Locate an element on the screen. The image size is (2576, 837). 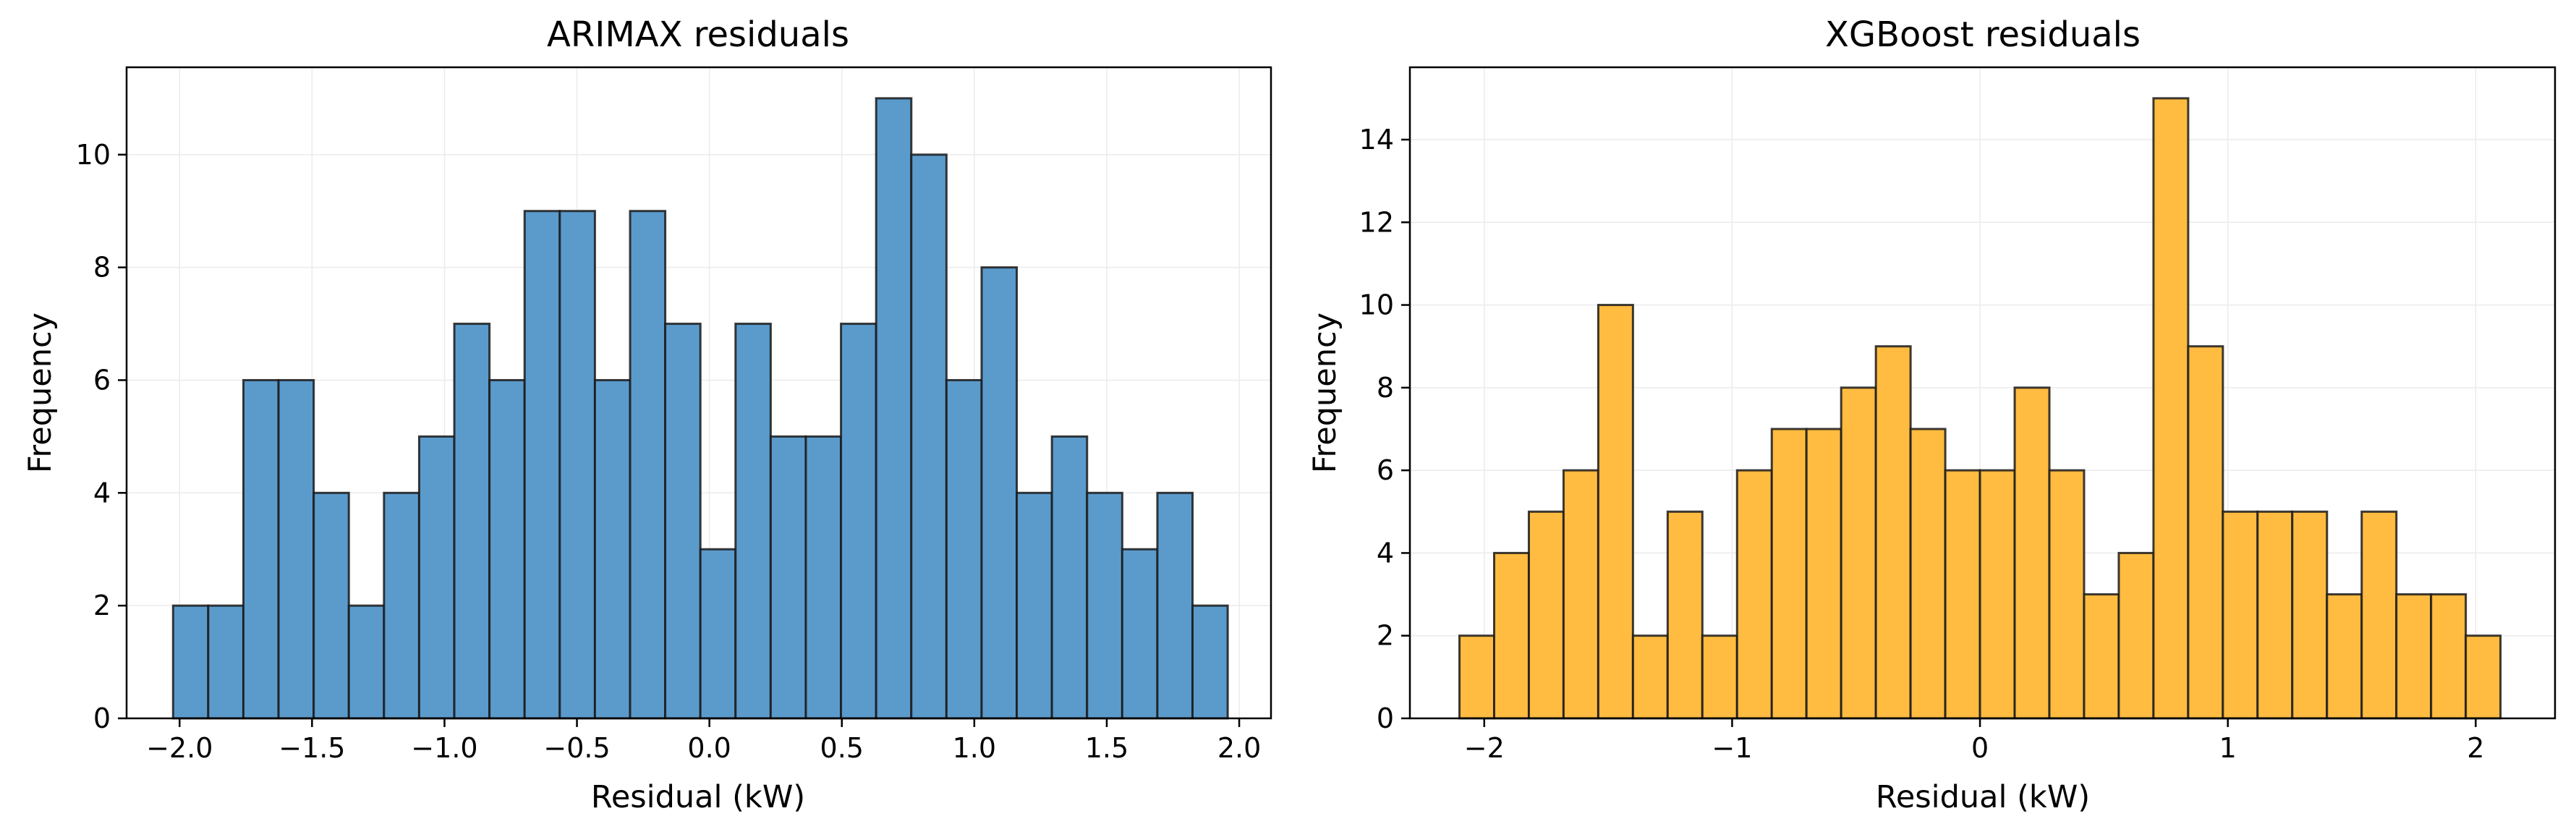
xgboost-y-tick-label: 8 is located at coordinates (1385, 388).